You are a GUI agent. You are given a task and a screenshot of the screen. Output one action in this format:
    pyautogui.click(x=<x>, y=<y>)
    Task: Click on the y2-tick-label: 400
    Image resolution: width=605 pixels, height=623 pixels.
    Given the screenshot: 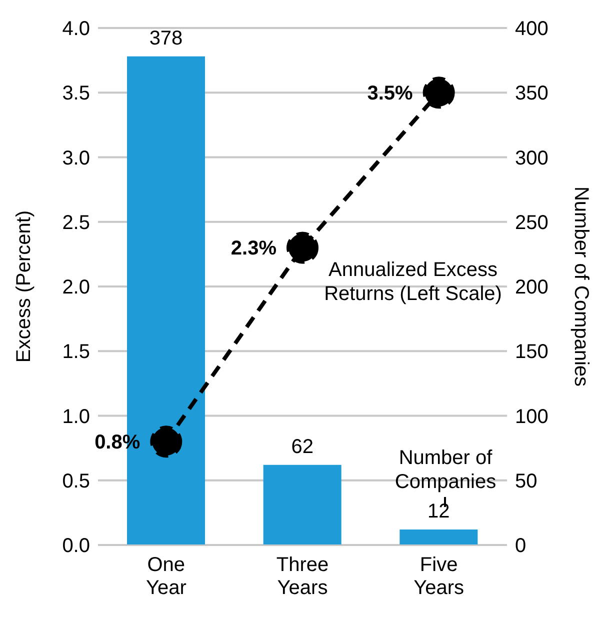 What is the action you would take?
    pyautogui.click(x=531, y=29)
    